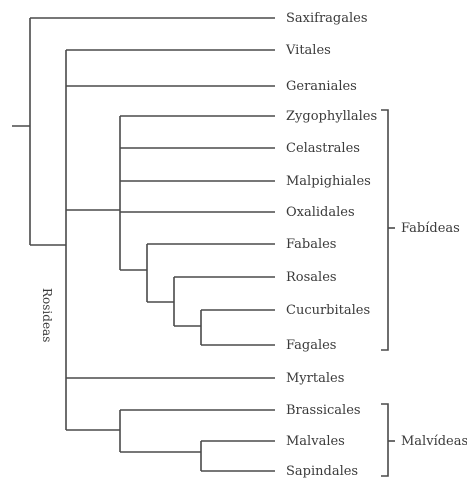 The image size is (467, 479). Describe the element at coordinates (328, 310) in the screenshot. I see `taxon-label: Cucurbitales` at that location.